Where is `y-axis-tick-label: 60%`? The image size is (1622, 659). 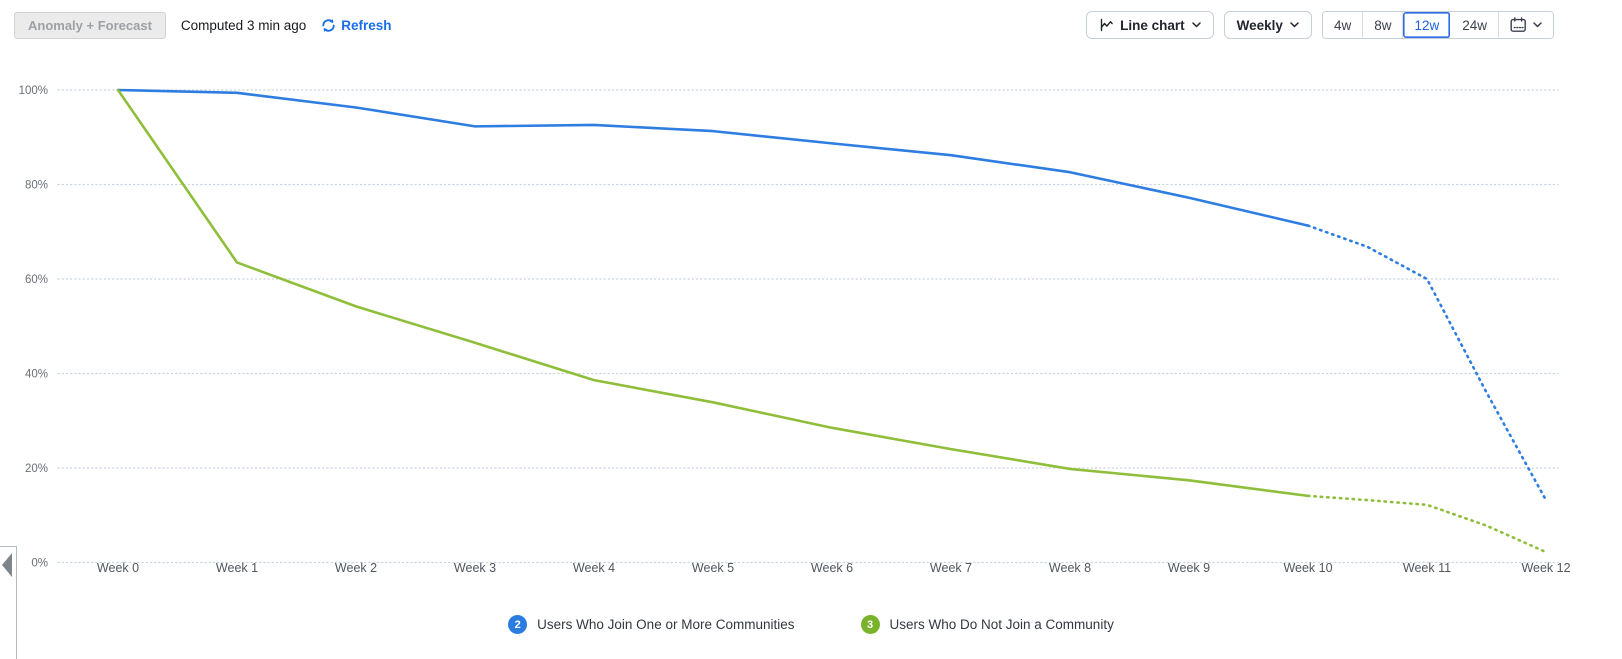 y-axis-tick-label: 60% is located at coordinates (36, 280).